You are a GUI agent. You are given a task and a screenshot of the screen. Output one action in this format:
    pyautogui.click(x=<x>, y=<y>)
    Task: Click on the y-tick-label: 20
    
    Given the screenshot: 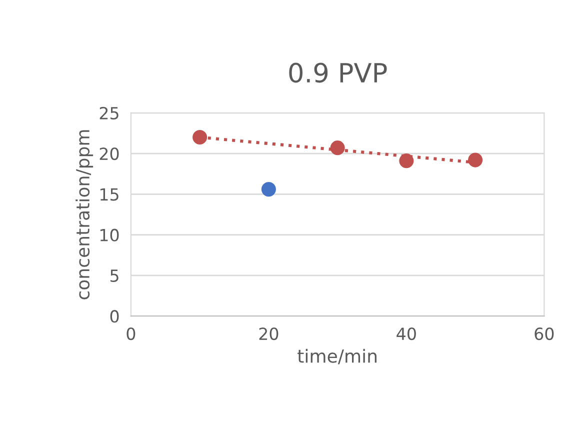 What is the action you would take?
    pyautogui.click(x=109, y=153)
    